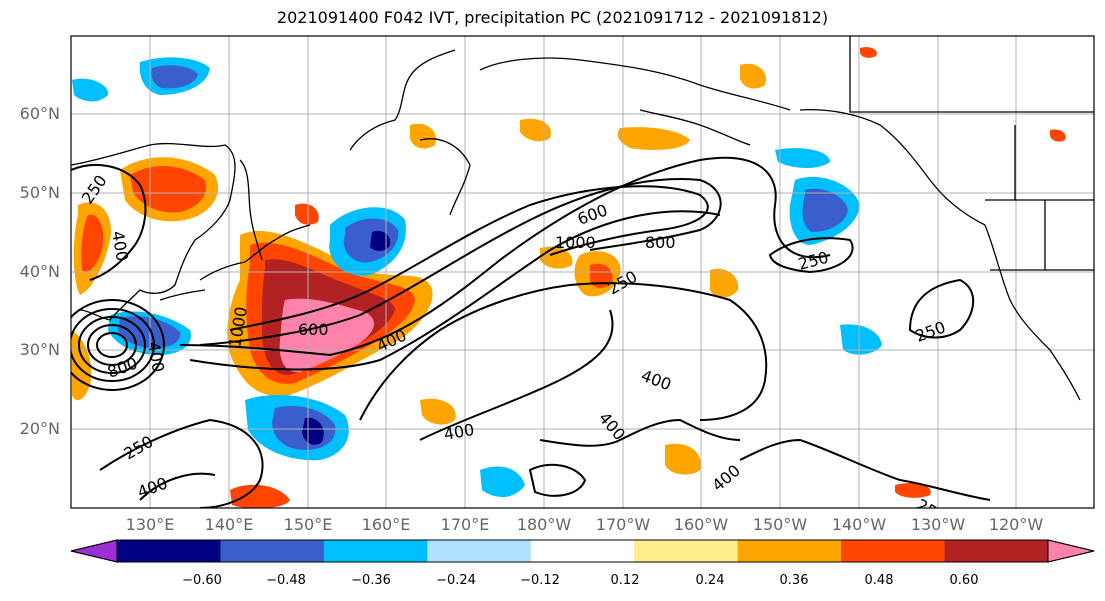  What do you see at coordinates (1016, 524) in the screenshot?
I see `lon-label: 120°W` at bounding box center [1016, 524].